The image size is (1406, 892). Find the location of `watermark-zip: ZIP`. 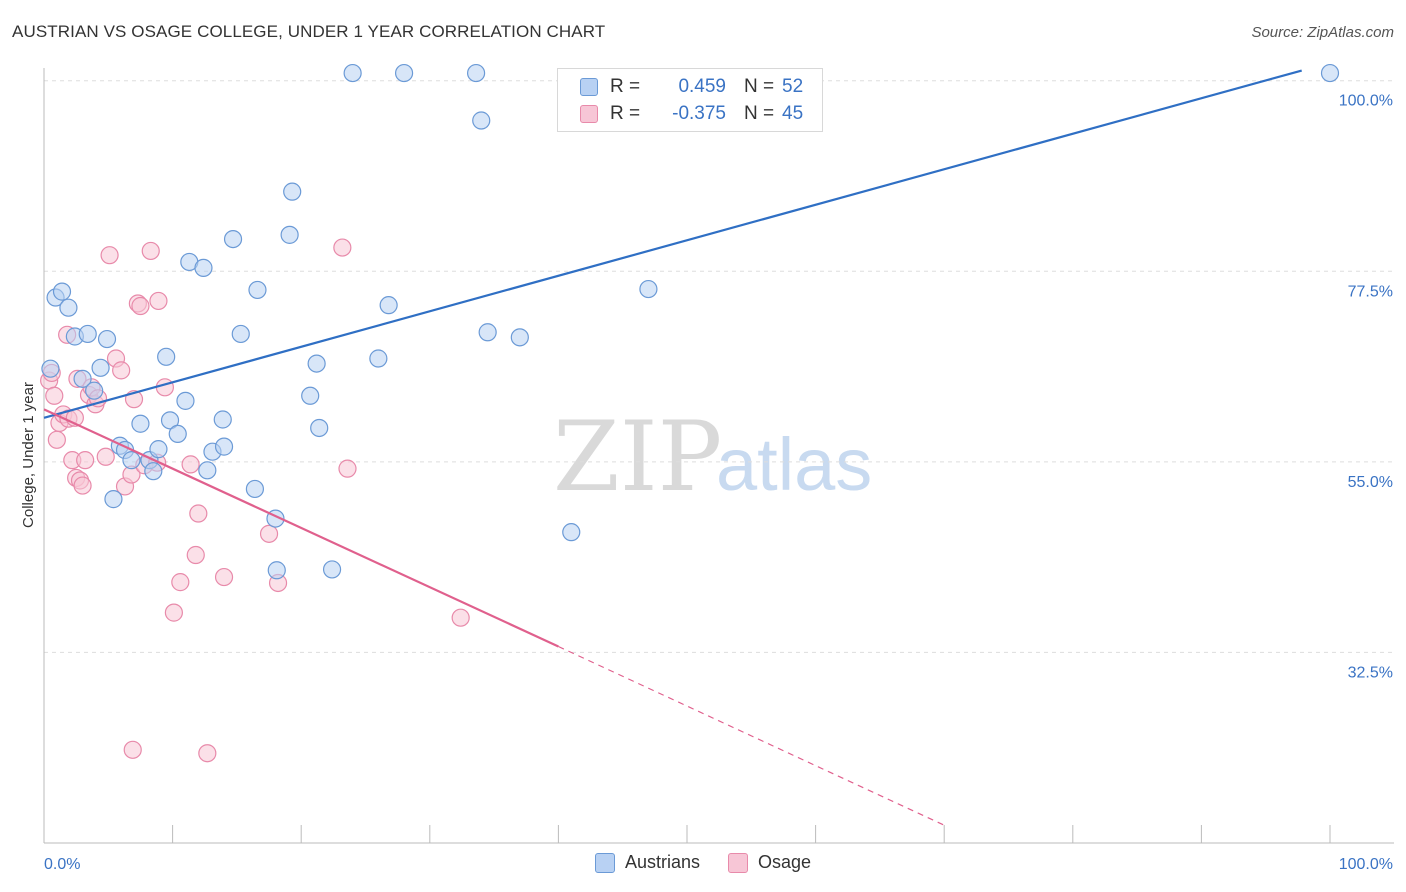

watermark-zip: ZIP is located at coordinates (637, 457).